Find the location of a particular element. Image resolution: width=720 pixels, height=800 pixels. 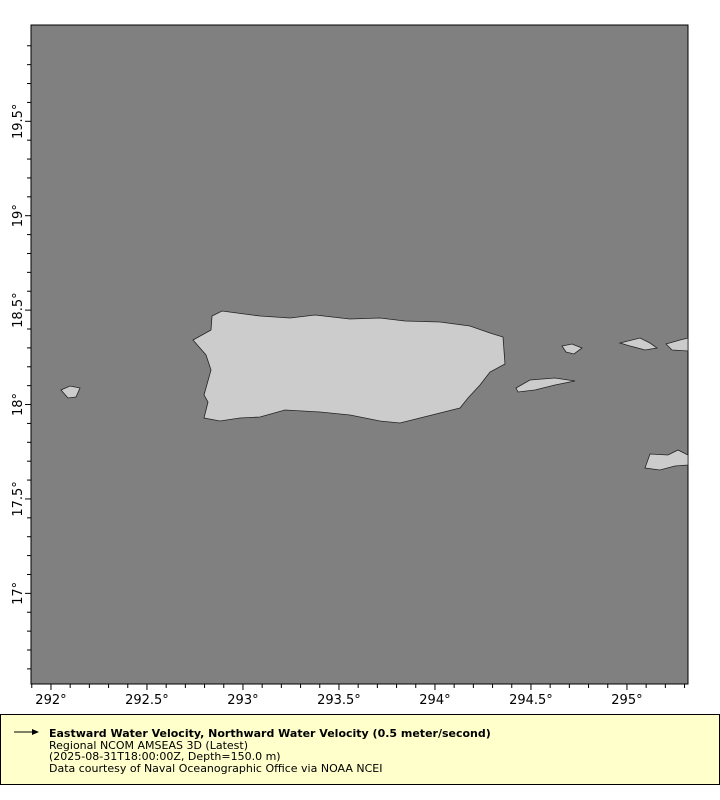

x-tick-label: 293° is located at coordinates (242, 700).